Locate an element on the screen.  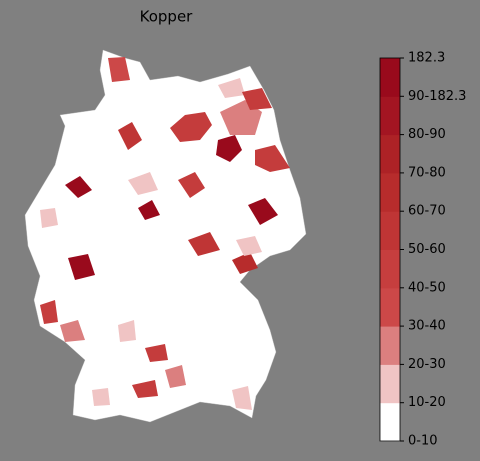
colorbar-label: 70-80 is located at coordinates (427, 172).